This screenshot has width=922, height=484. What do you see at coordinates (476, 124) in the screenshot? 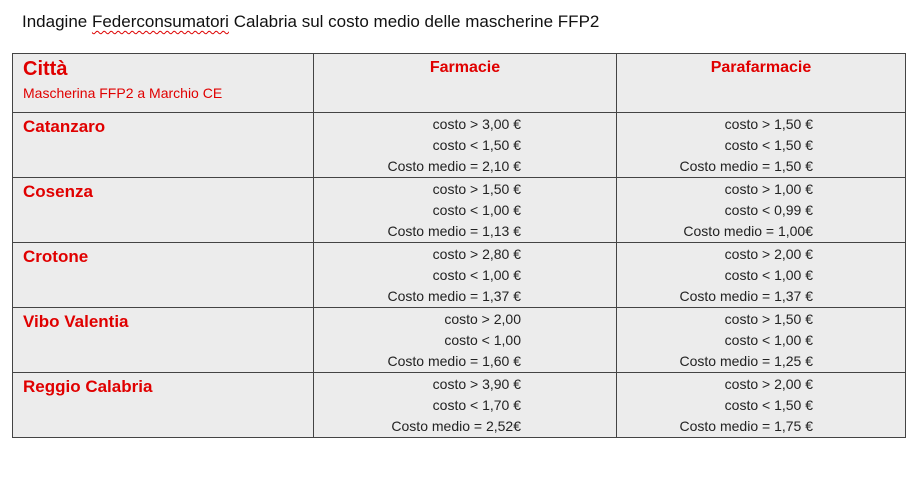
I see `farmacie-value-line: costo > 3,00 €` at bounding box center [476, 124].